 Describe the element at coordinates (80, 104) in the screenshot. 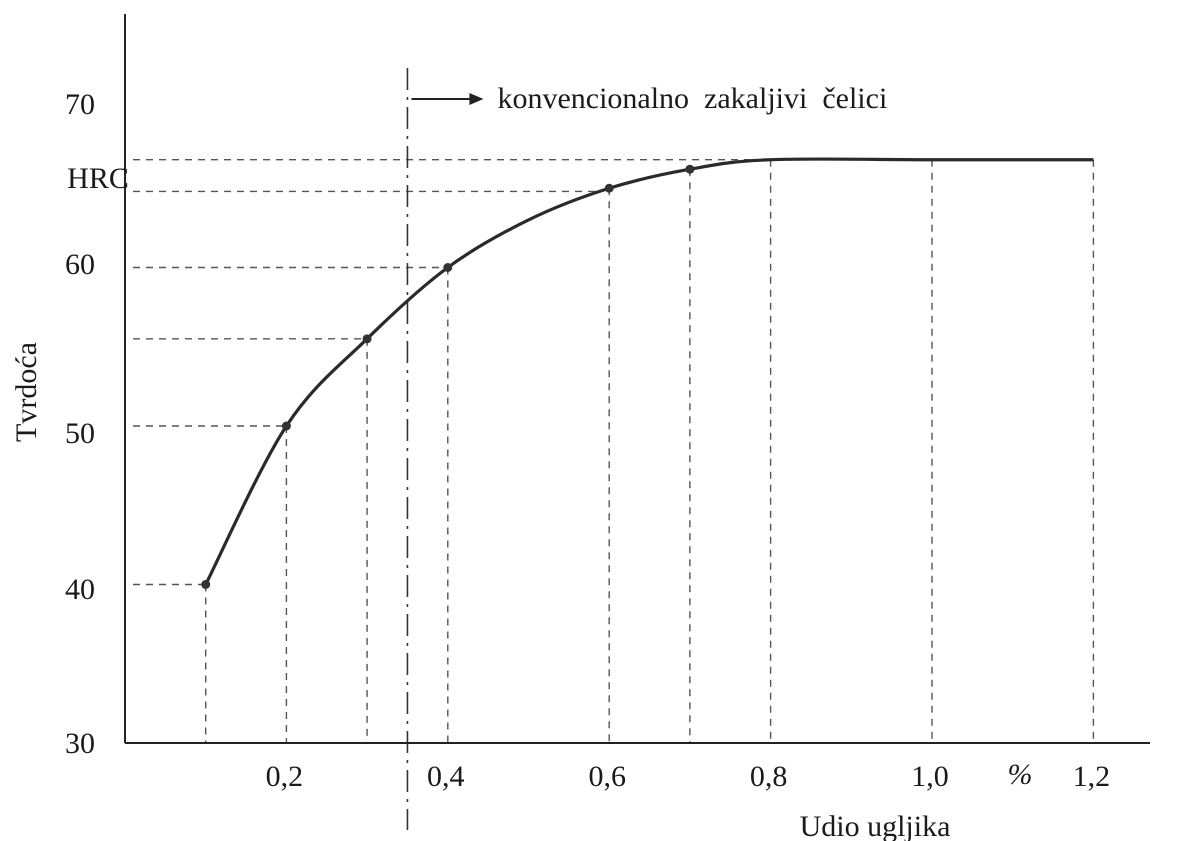

I see `y-tick-label: 70` at that location.